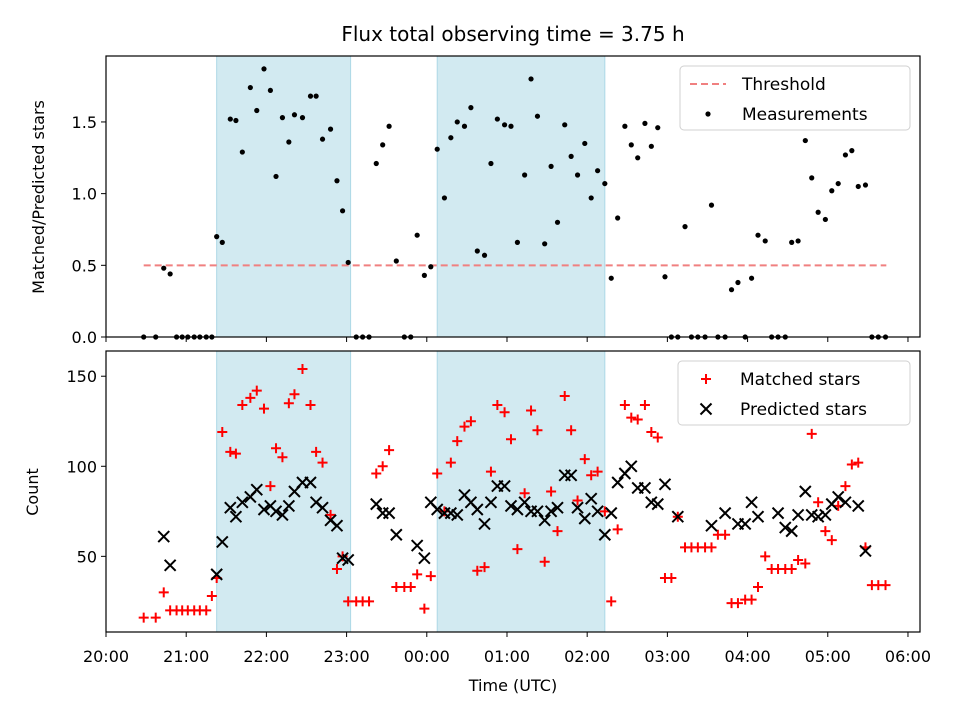 This screenshot has height=724, width=960. Describe the element at coordinates (828, 656) in the screenshot. I see `x-tick-label: 05:00` at that location.